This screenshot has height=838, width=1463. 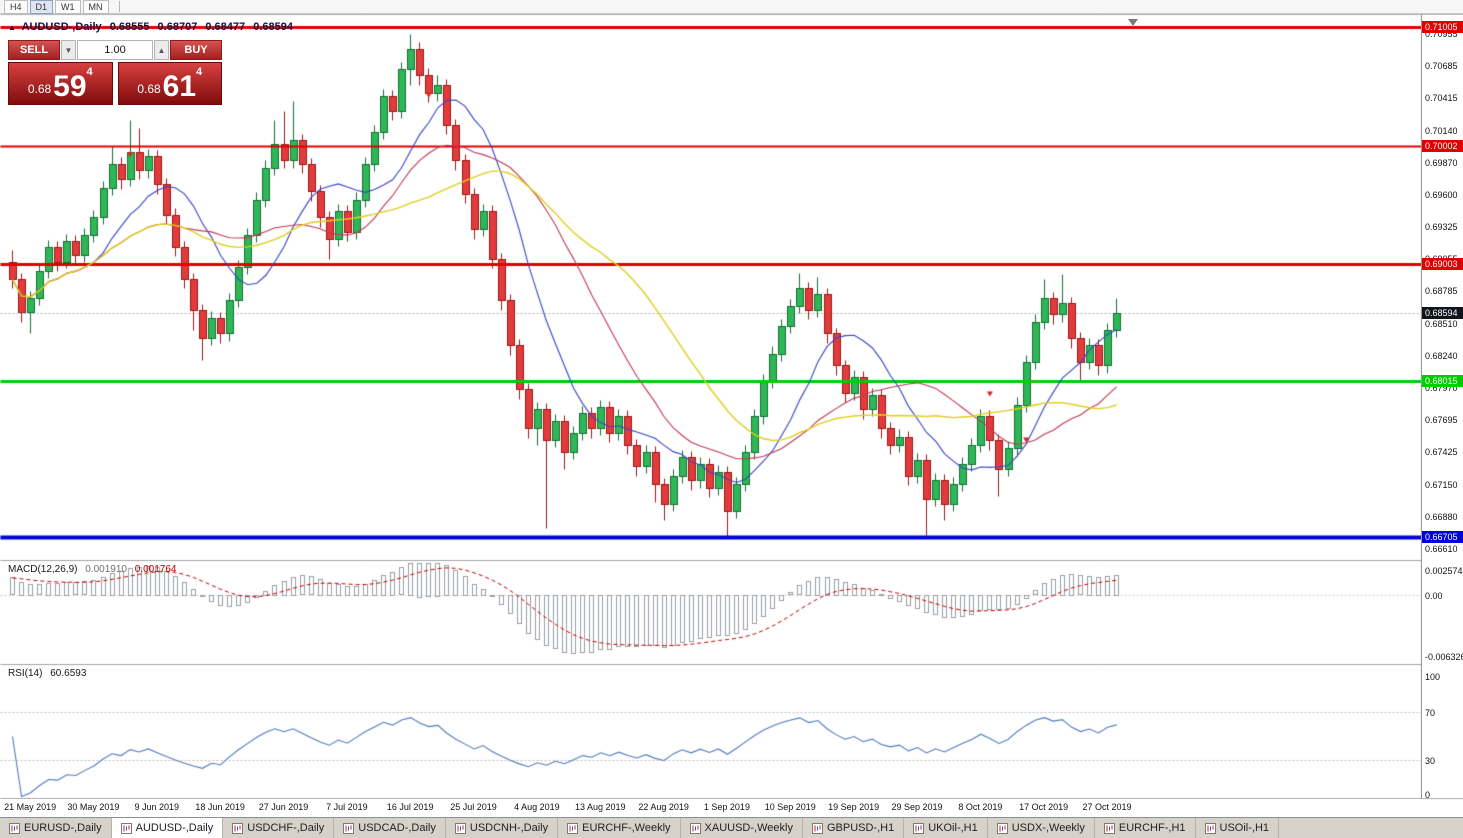 I want to click on date-label: 27 Jun 2019, so click(x=283, y=807).